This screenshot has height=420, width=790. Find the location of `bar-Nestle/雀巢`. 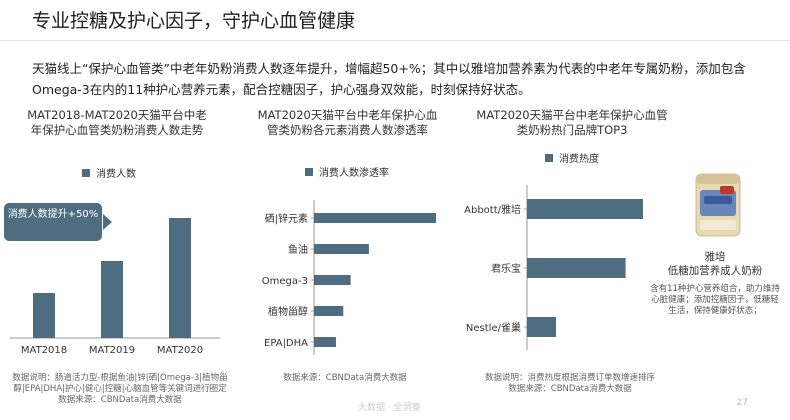

bar-Nestle/雀巢 is located at coordinates (541, 327).